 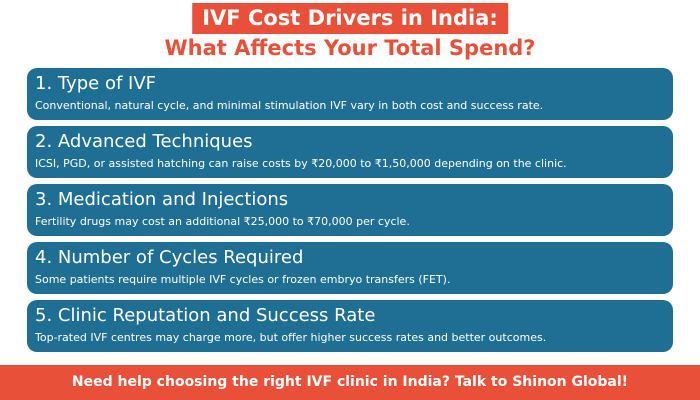 What do you see at coordinates (350, 48) in the screenshot?
I see `title-line2: What Affects Your Total Spend?` at bounding box center [350, 48].